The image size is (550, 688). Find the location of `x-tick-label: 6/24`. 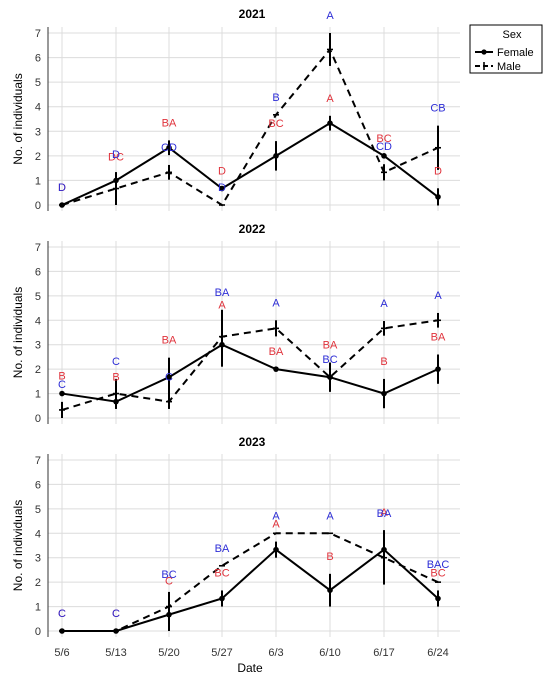

x-tick-label: 6/24 is located at coordinates (437, 653).